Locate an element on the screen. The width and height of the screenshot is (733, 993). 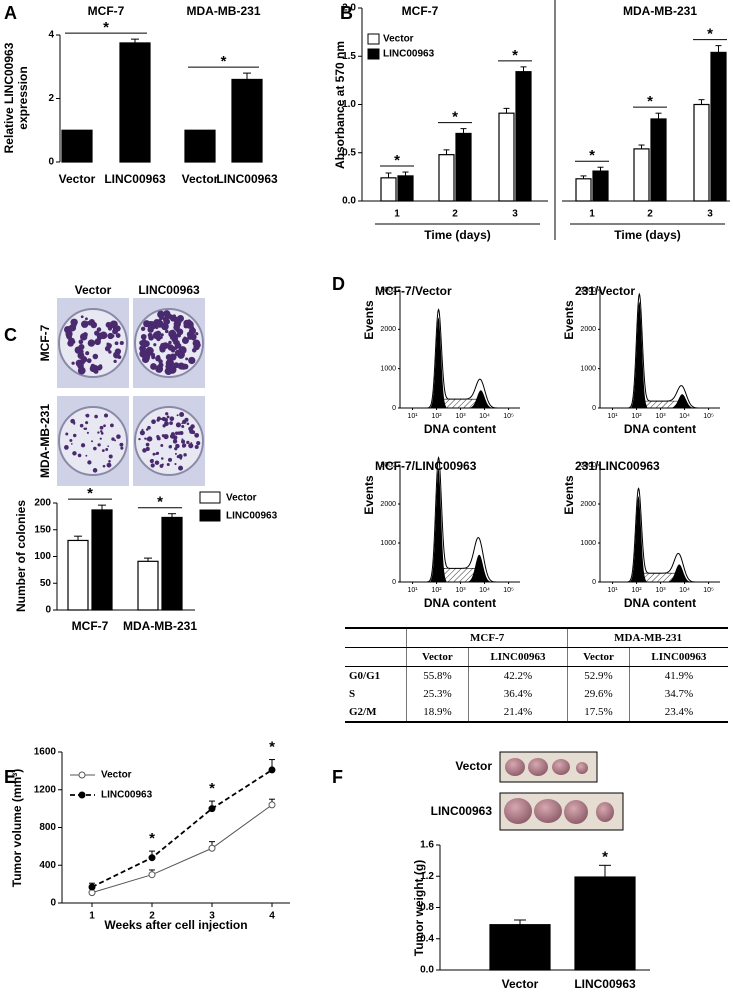
plate is located at coordinates (169, 441).